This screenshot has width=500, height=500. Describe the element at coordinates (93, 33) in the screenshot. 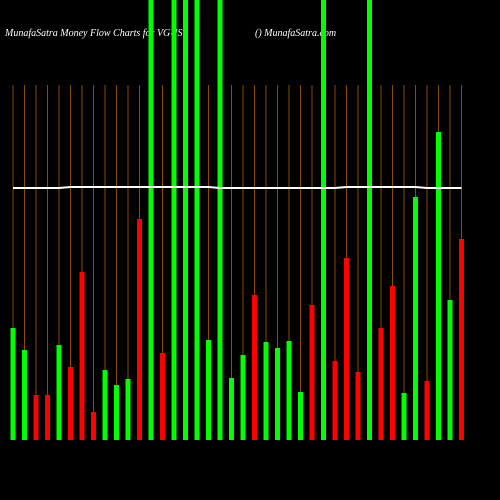

I see `chart-title: MunafaSatra Money Flow Charts for VGUS` at that location.